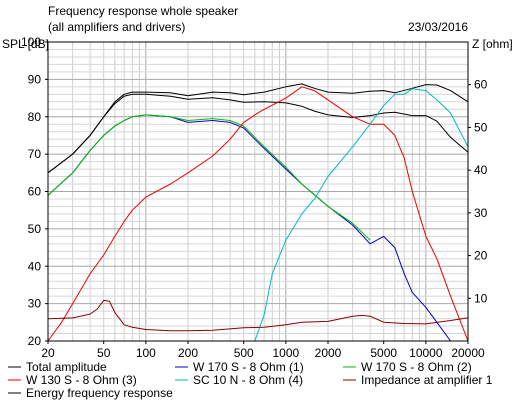 This screenshot has width=515, height=405. What do you see at coordinates (481, 85) in the screenshot?
I see `y2-tick-label: 60` at bounding box center [481, 85].